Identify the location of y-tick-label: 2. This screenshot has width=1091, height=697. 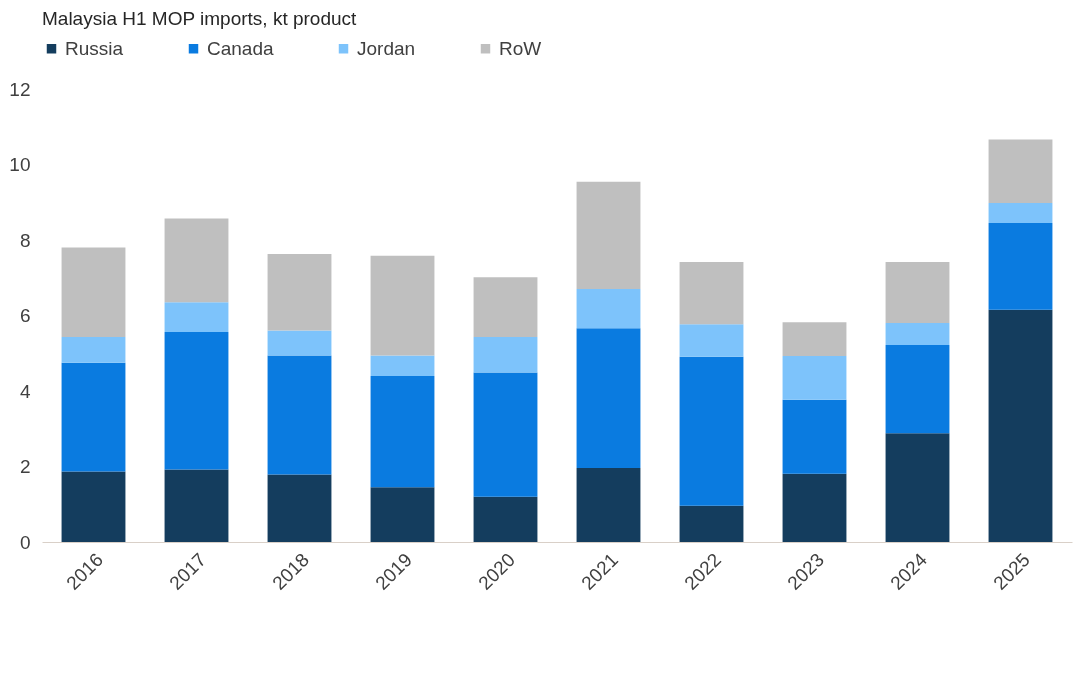
(25, 466).